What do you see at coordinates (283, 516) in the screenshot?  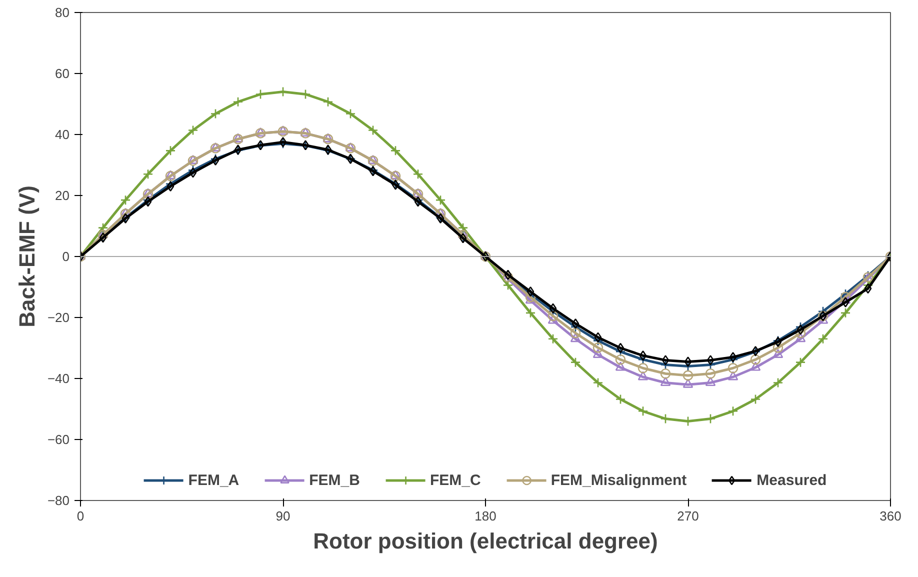 I see `x-tick-label: 90` at bounding box center [283, 516].